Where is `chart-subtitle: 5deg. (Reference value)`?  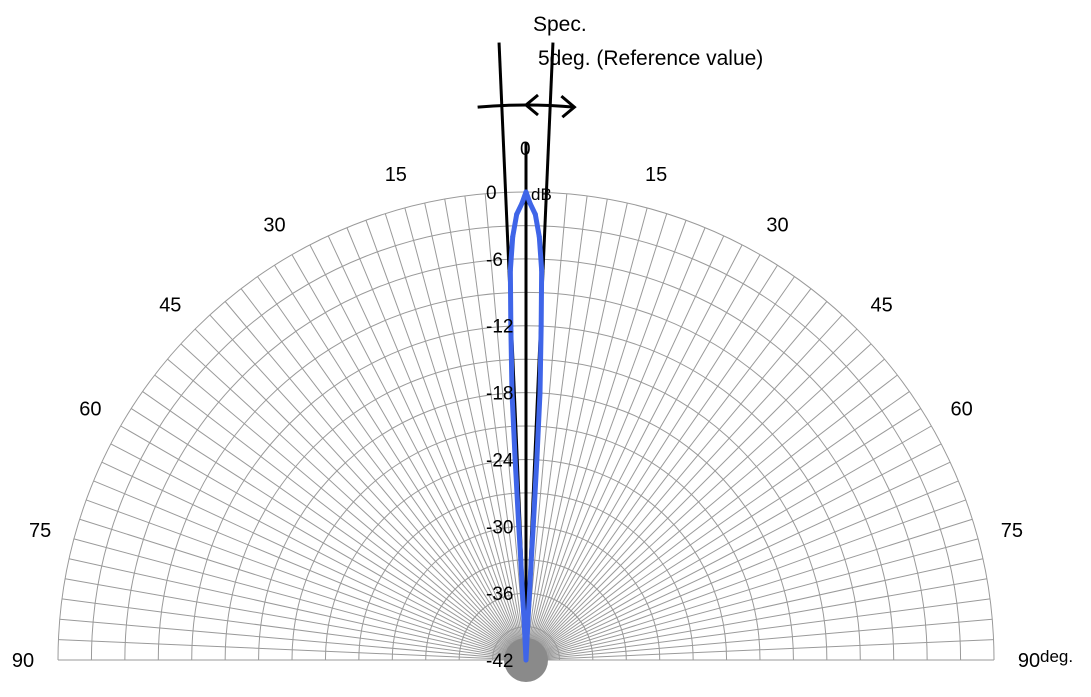
chart-subtitle: 5deg. (Reference value) is located at coordinates (650, 58).